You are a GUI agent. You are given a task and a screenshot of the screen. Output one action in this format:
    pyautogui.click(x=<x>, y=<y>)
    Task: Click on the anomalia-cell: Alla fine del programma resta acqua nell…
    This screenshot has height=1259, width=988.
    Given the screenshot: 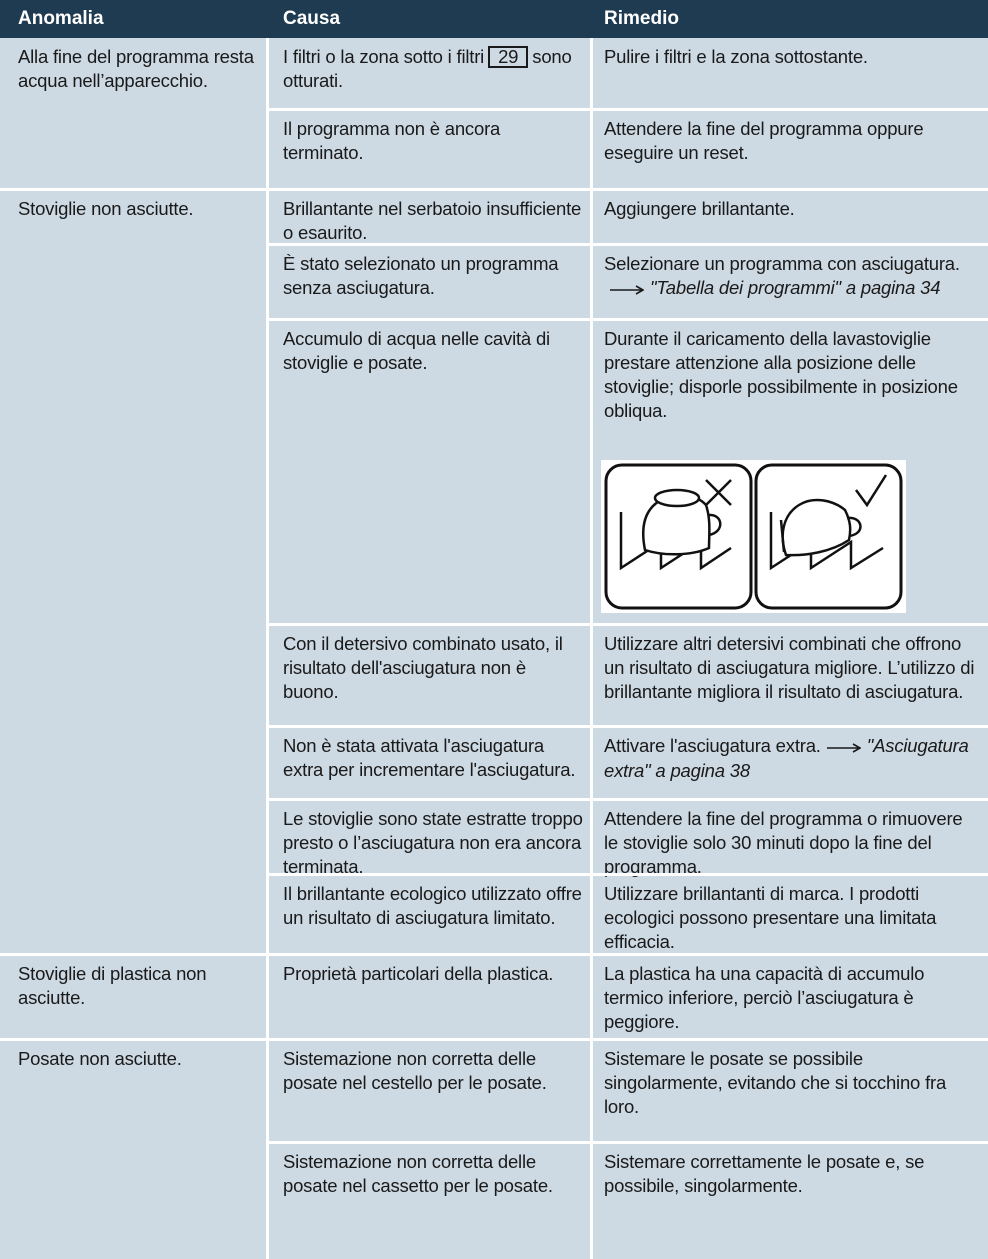 What is the action you would take?
    pyautogui.click(x=136, y=68)
    